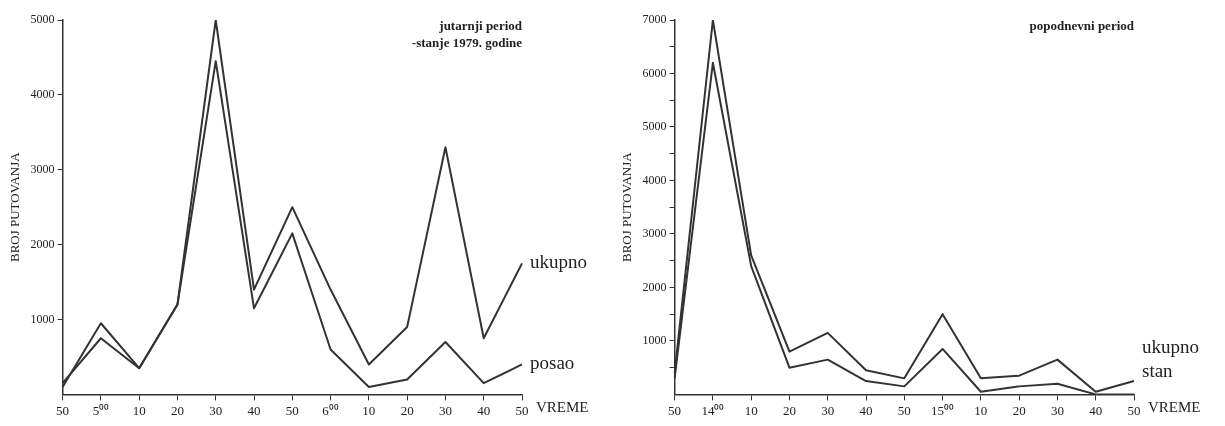 The height and width of the screenshot is (426, 1225). Describe the element at coordinates (330, 410) in the screenshot. I see `x-tick-label: 6⁰⁰` at that location.